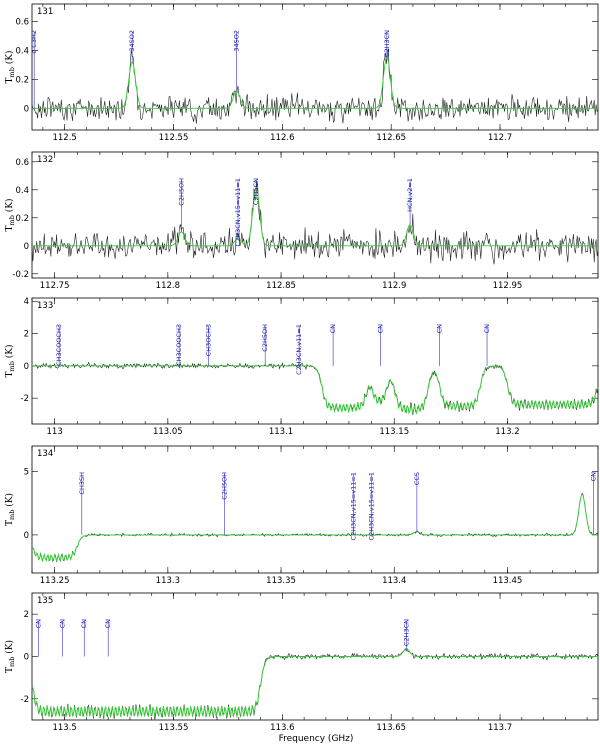  Describe the element at coordinates (417, 478) in the screenshot. I see `line-label: CCS` at that location.